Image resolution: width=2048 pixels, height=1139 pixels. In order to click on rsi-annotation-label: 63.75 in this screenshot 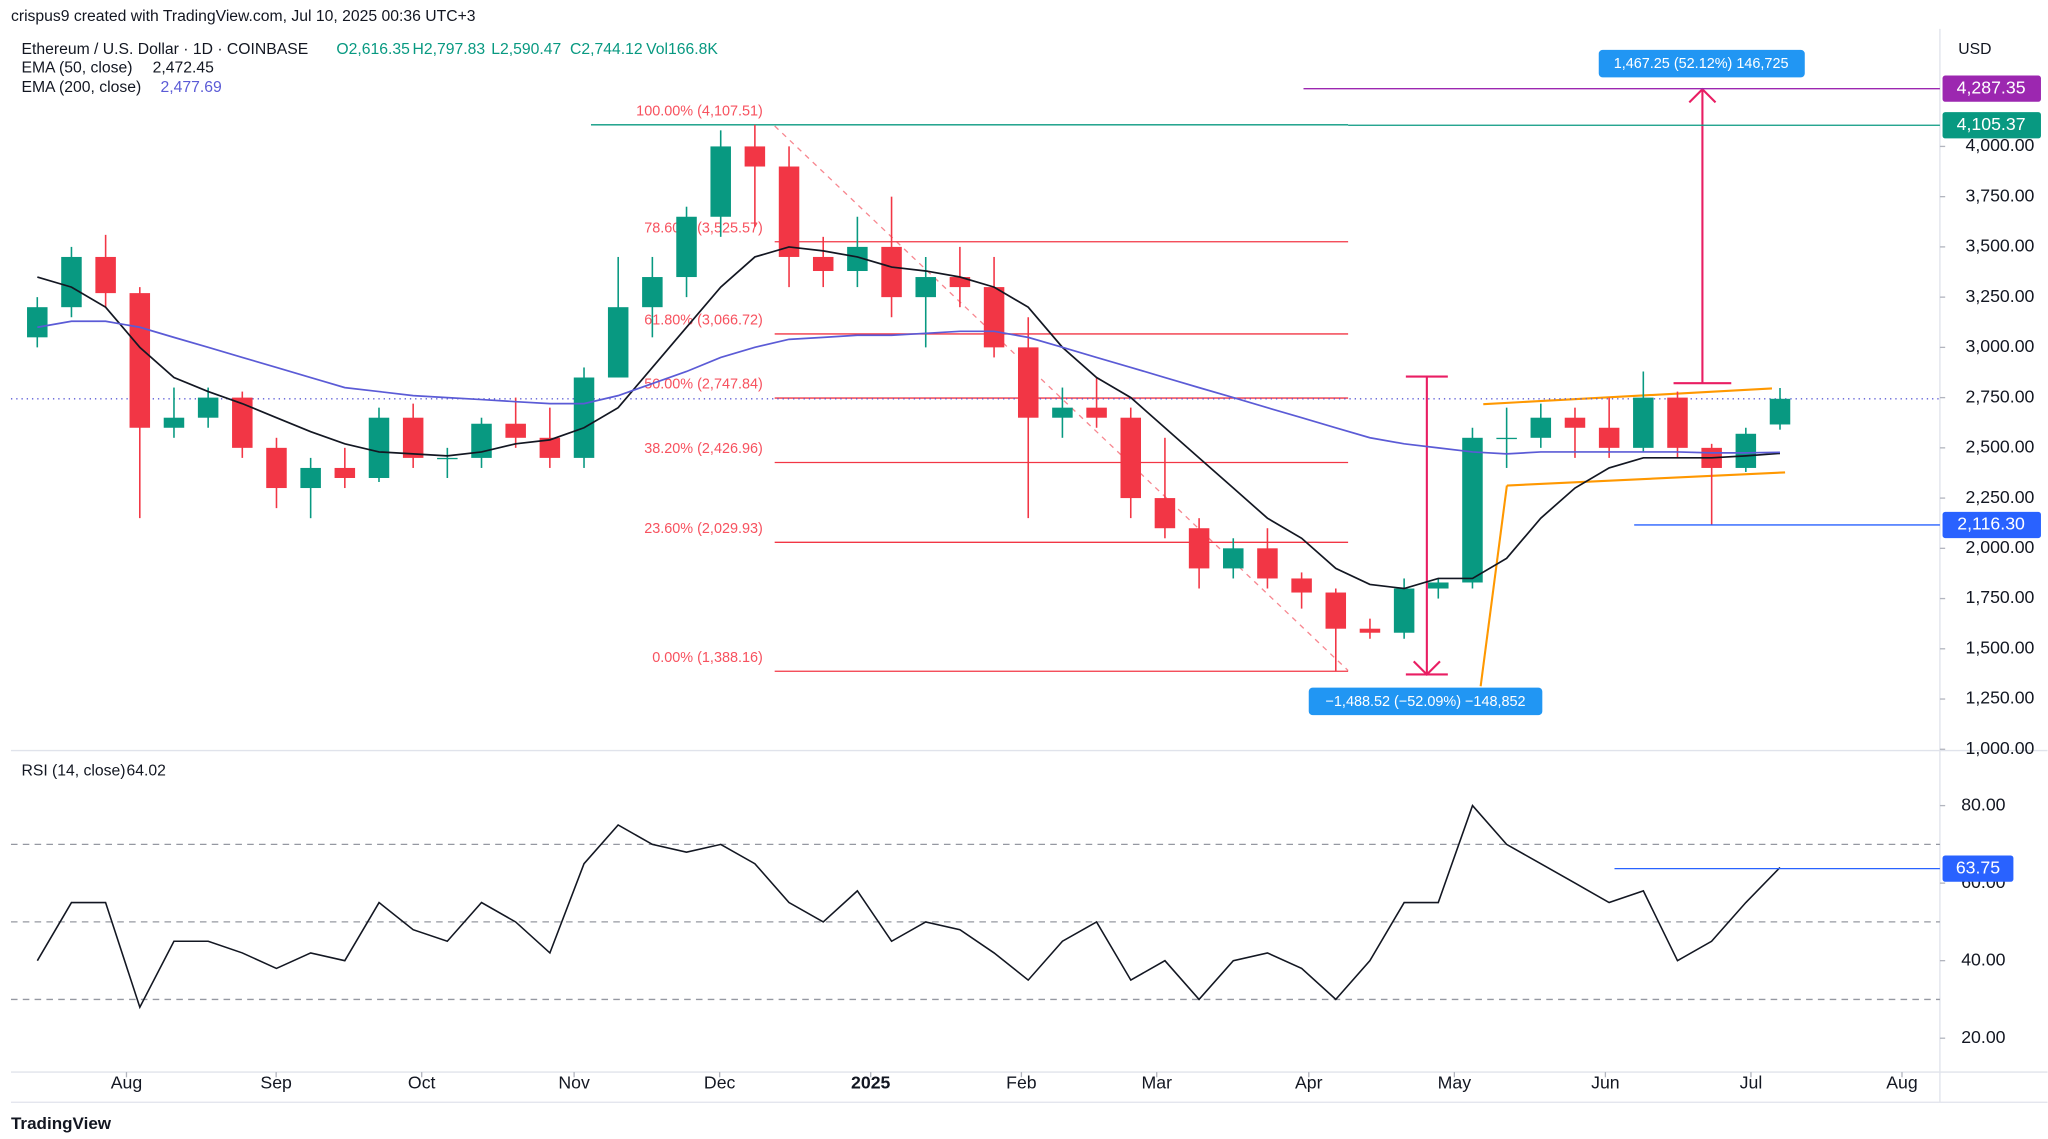, I will do `click(1978, 867)`.